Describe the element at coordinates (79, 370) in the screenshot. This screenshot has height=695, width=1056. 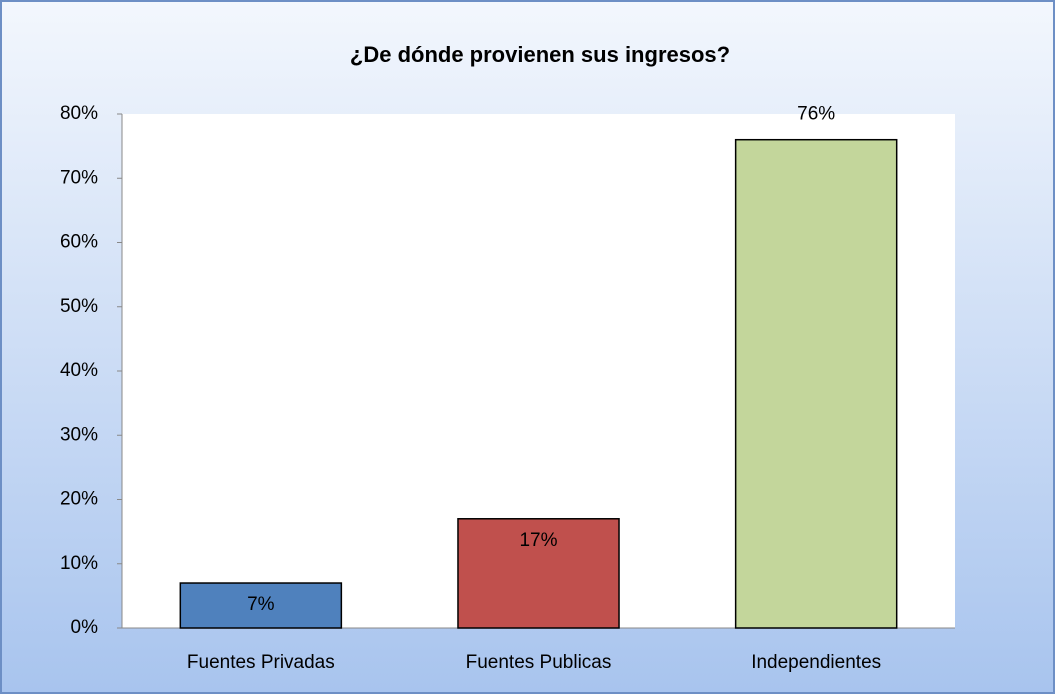
I see `y-tick-label: 40%` at that location.